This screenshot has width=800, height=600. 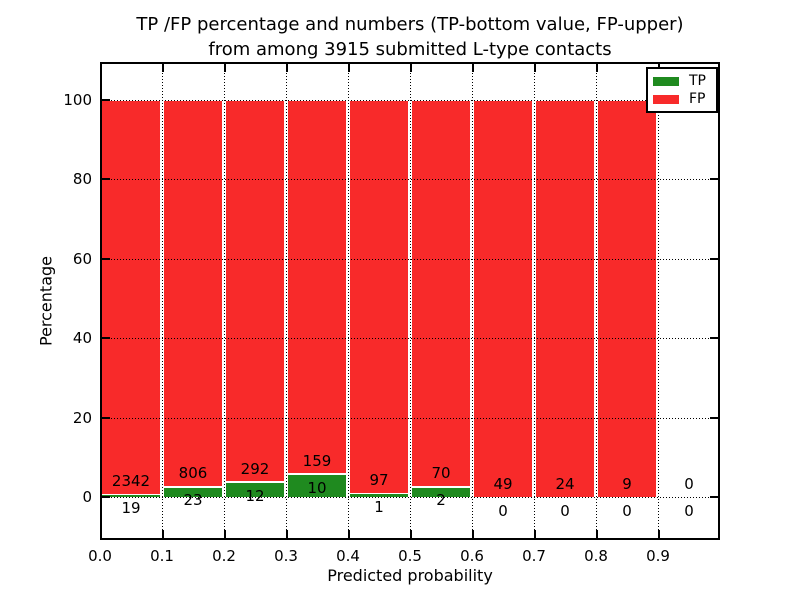 What do you see at coordinates (100, 556) in the screenshot?
I see `x-tick-label: 0.0` at bounding box center [100, 556].